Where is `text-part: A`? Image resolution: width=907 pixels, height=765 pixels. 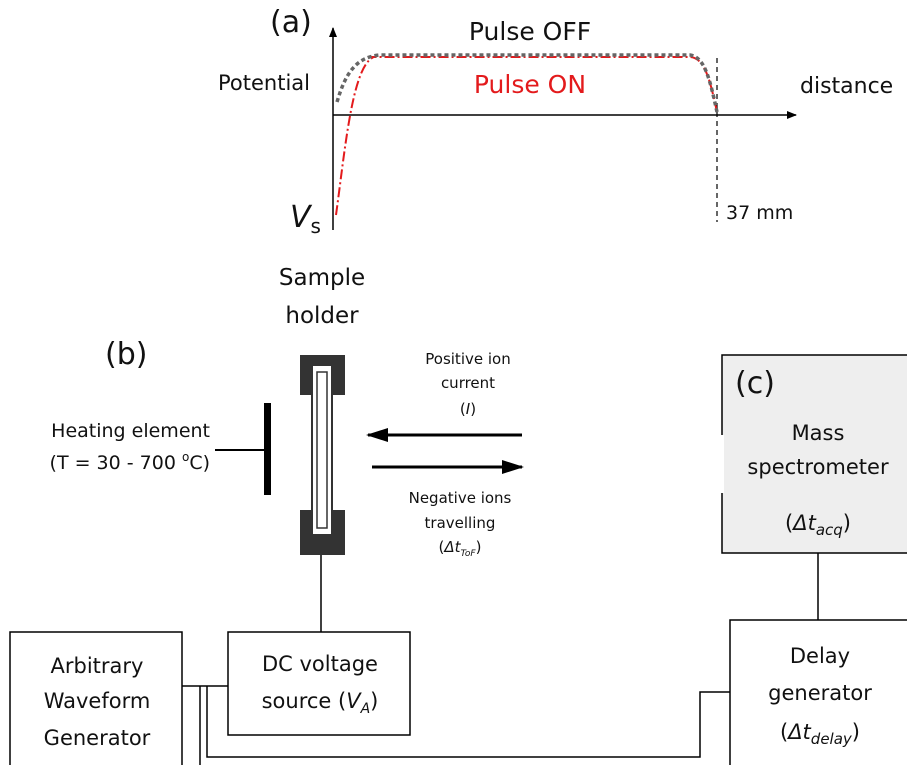 text-part: A is located at coordinates (365, 709).